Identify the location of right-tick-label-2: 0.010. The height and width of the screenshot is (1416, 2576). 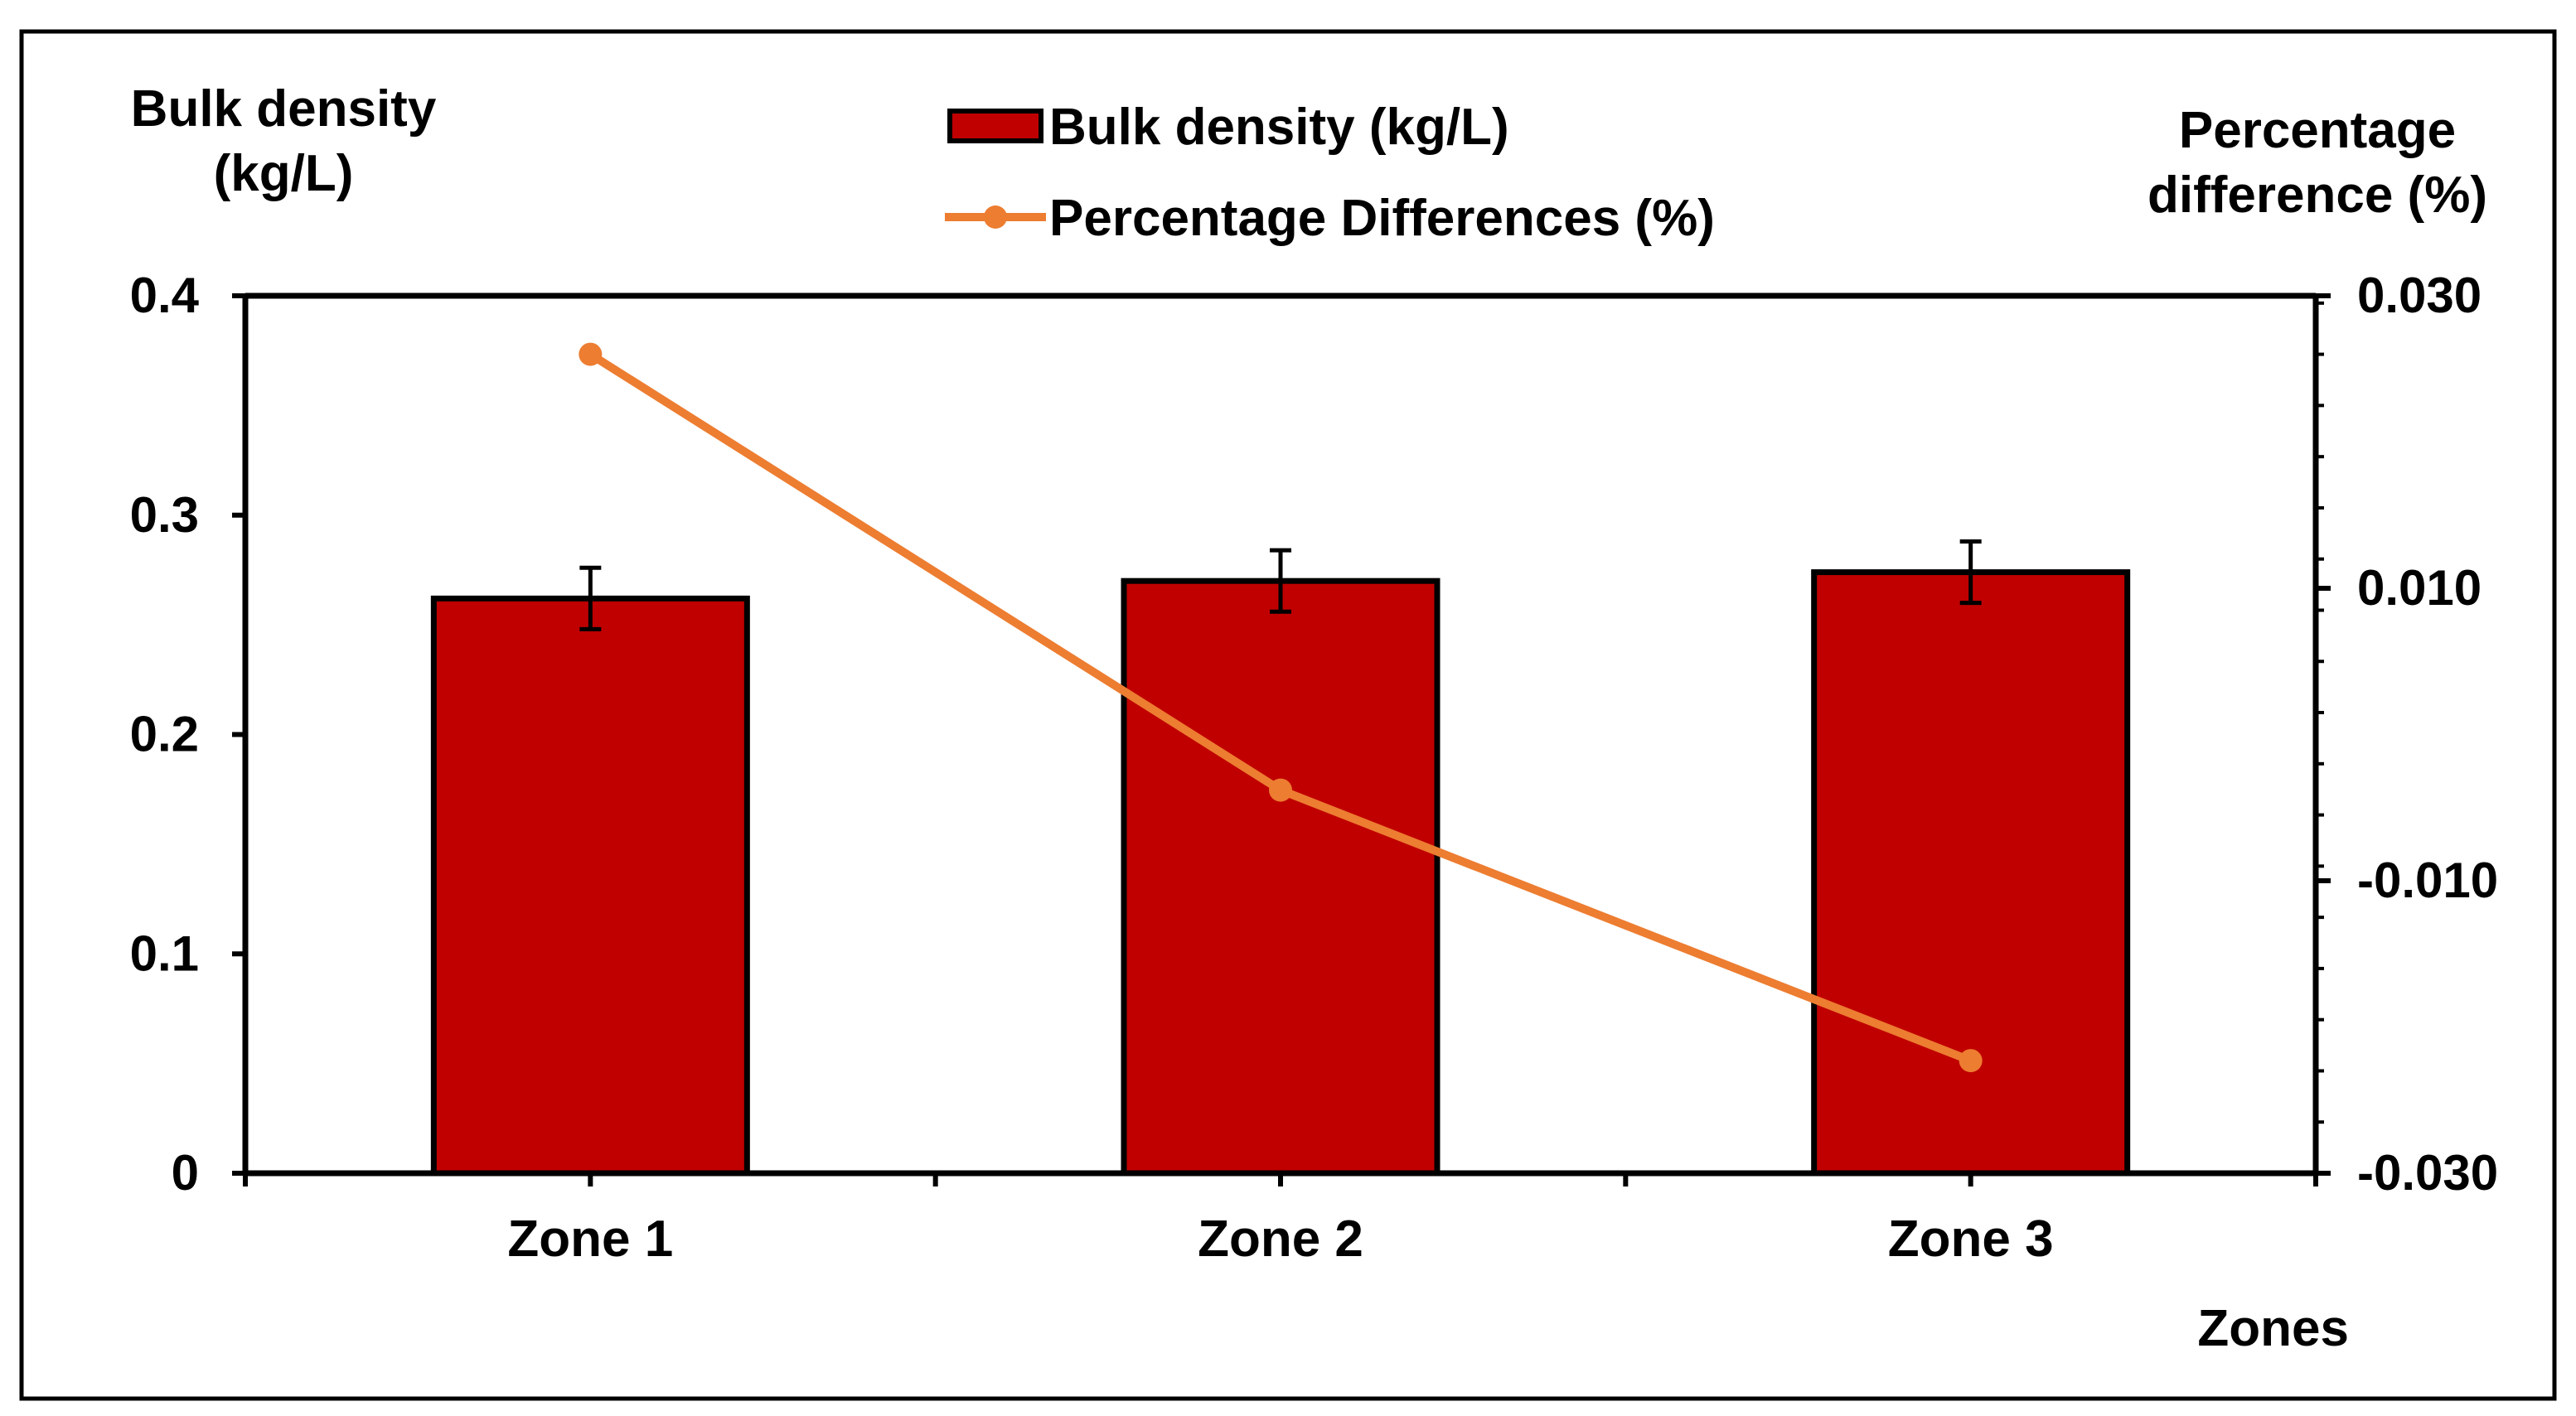
(2419, 588).